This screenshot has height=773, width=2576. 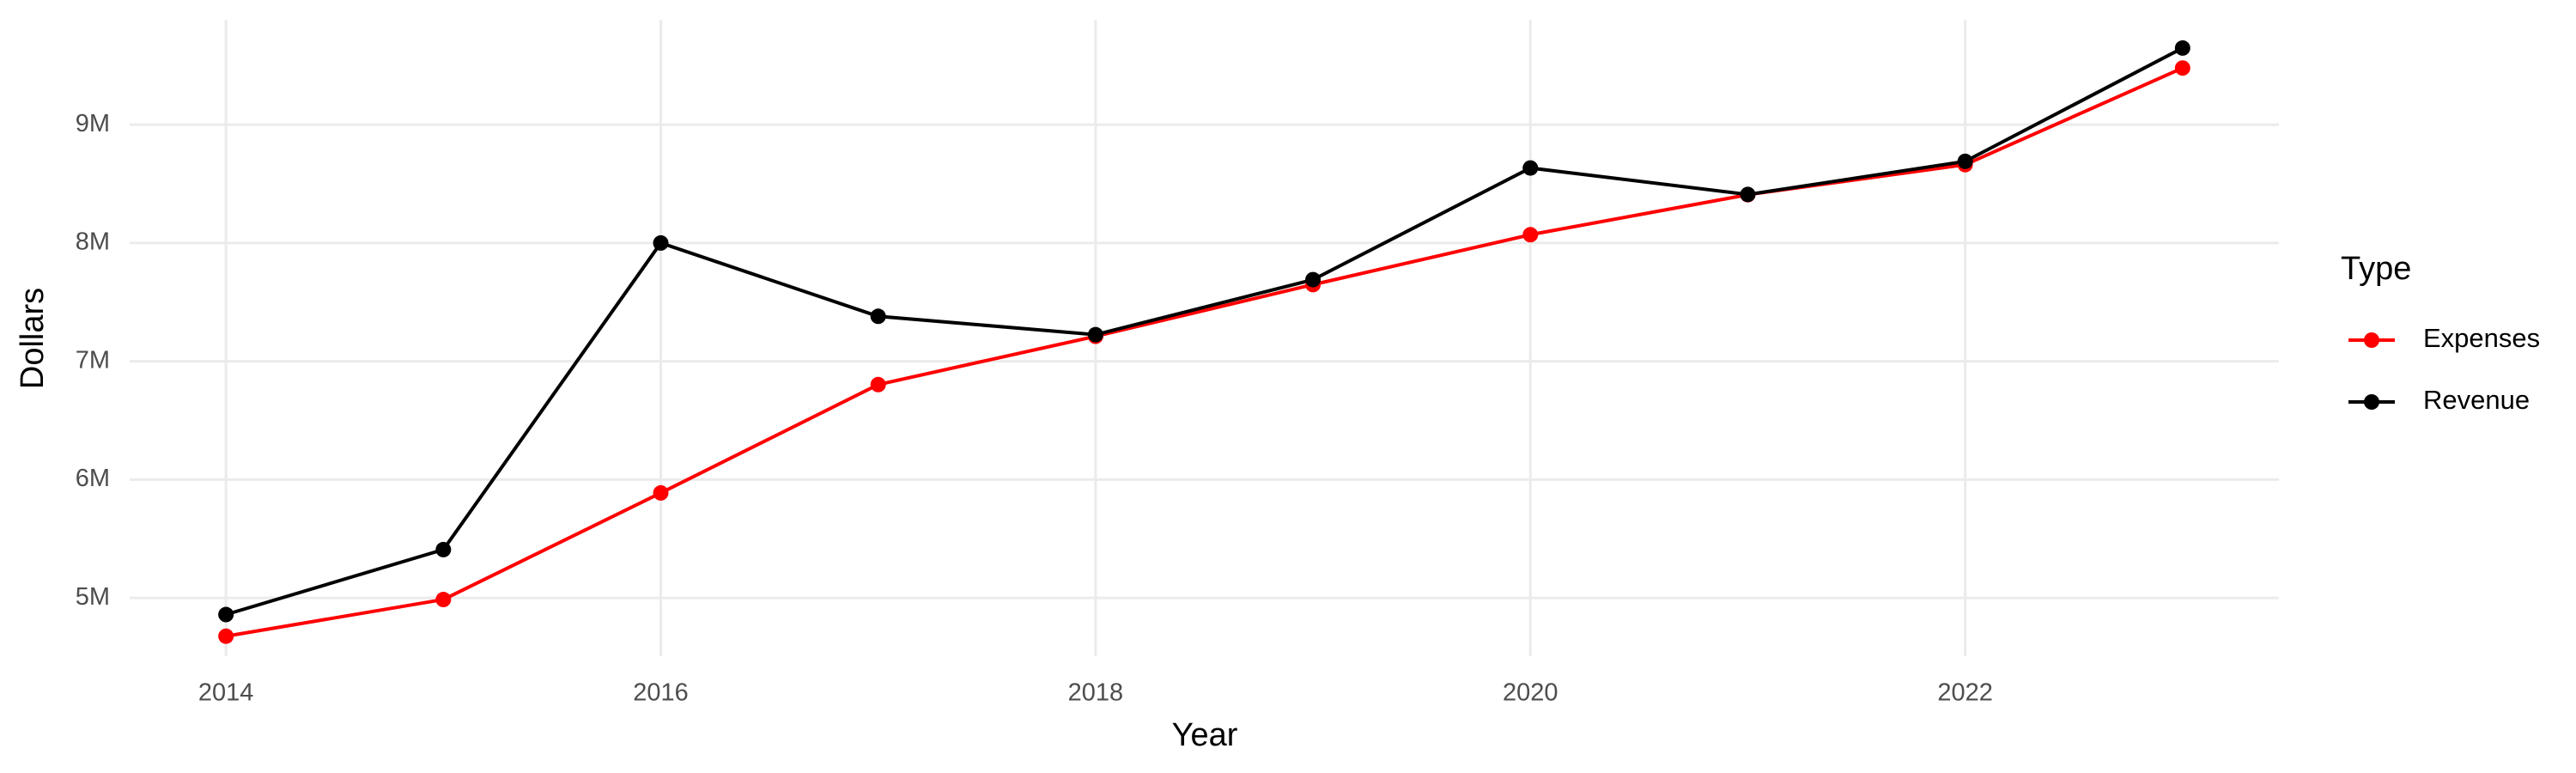 What do you see at coordinates (93, 360) in the screenshot?
I see `y-tick-label: 7M` at bounding box center [93, 360].